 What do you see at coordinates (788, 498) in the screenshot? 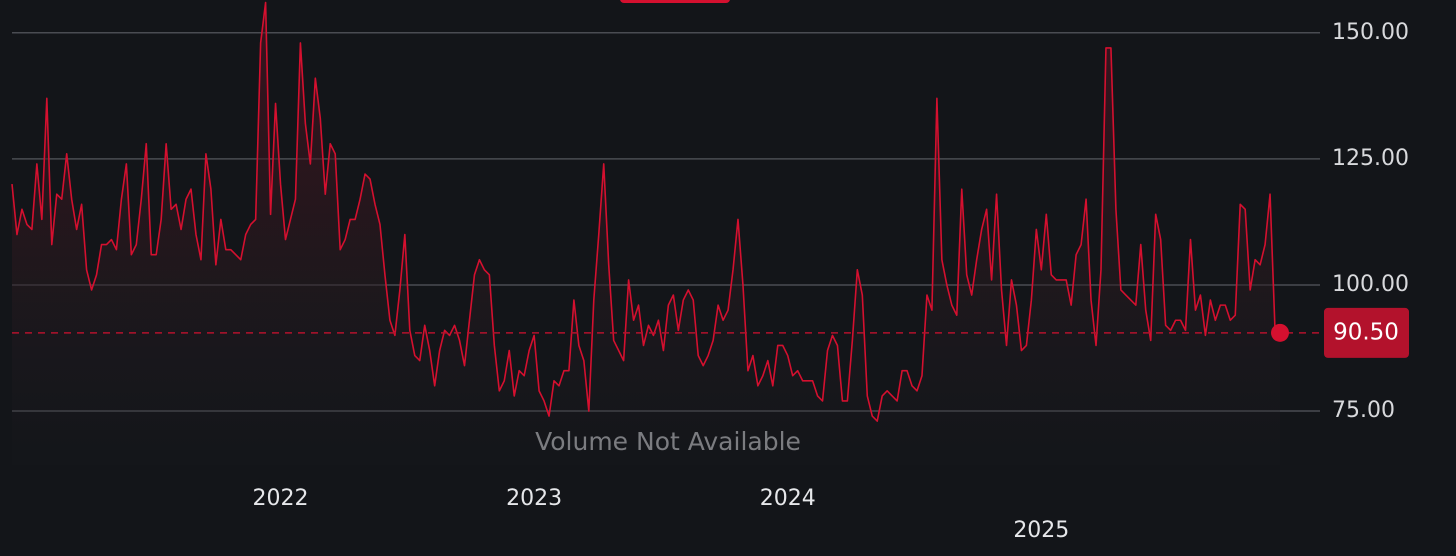
I see `x-tick-label: 2024` at bounding box center [788, 498].